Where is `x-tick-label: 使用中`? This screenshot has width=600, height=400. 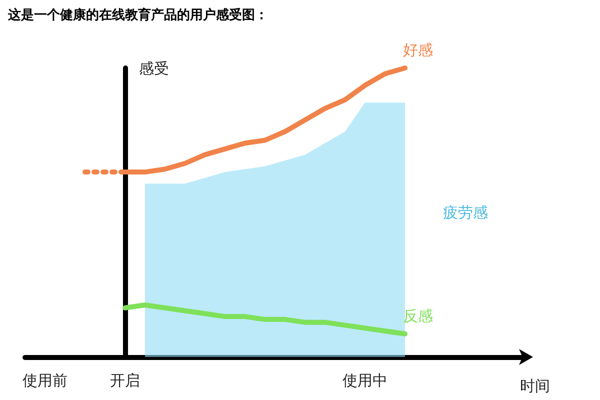
x-tick-label: 使用中 is located at coordinates (365, 381).